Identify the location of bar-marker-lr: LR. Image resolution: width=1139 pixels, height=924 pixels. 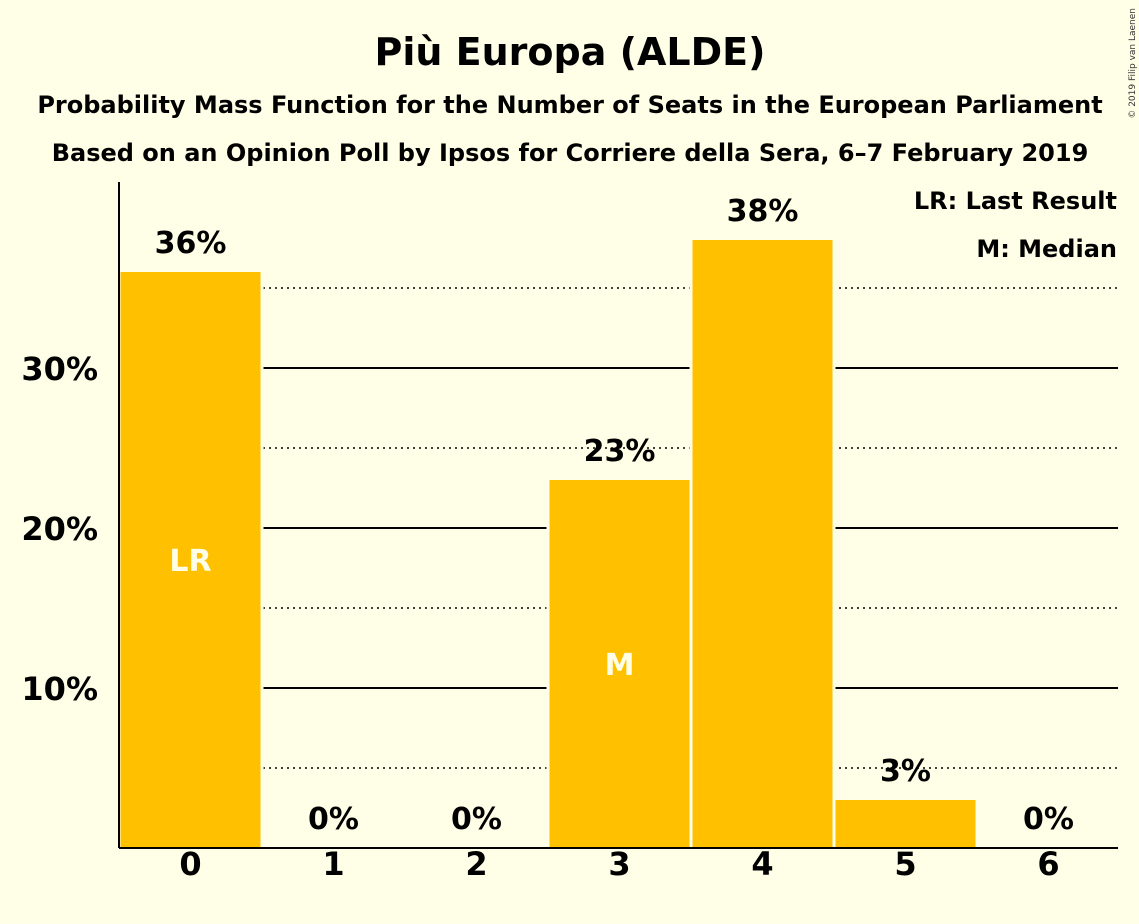
(190, 561).